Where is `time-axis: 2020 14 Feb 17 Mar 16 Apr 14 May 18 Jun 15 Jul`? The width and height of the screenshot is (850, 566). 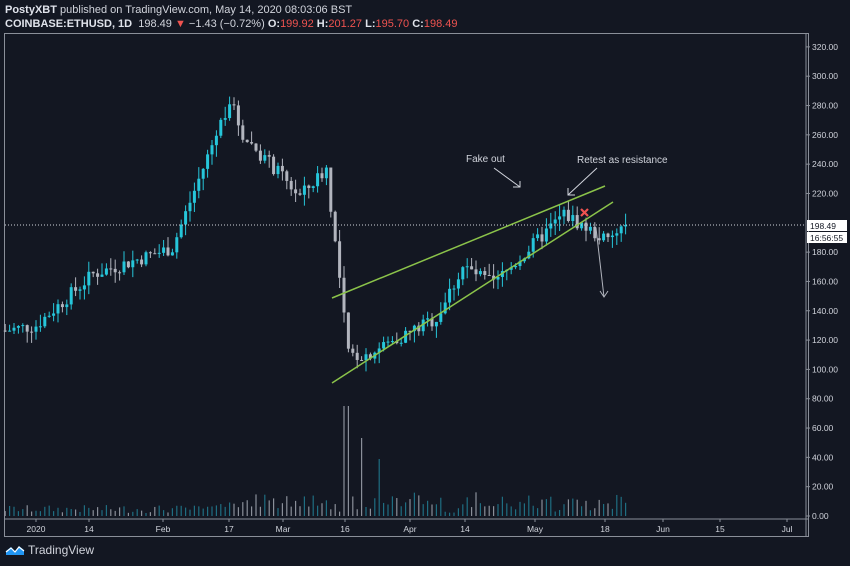 time-axis: 2020 14 Feb 17 Mar 16 Apr 14 May 18 Jun 15 Jul is located at coordinates (410, 526).